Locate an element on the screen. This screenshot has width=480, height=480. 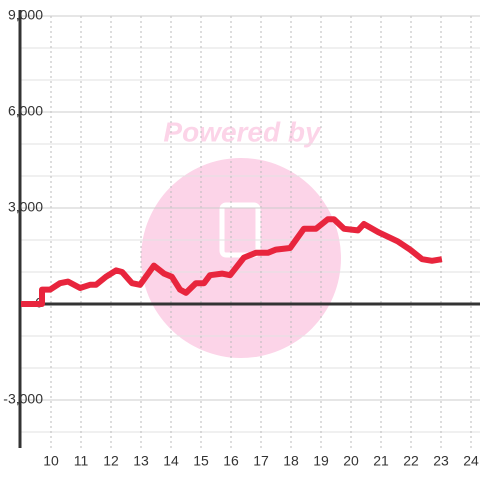
y-tick-label: 6,000 is located at coordinates (25, 111).